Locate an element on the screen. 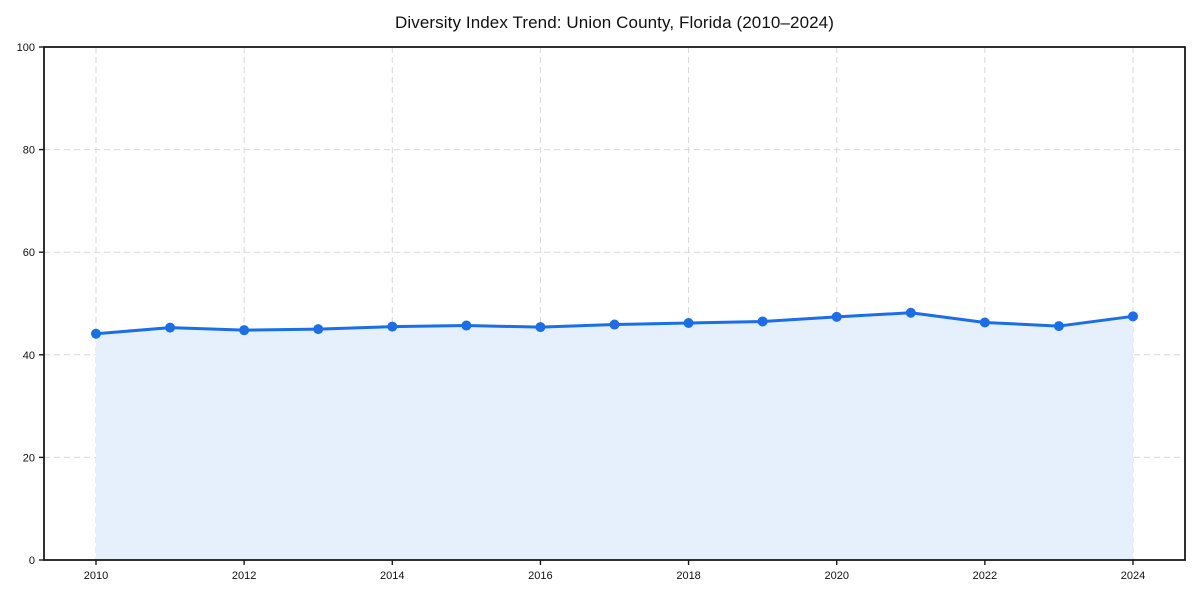 Image resolution: width=1200 pixels, height=600 pixels. data-point-2016 is located at coordinates (540, 327).